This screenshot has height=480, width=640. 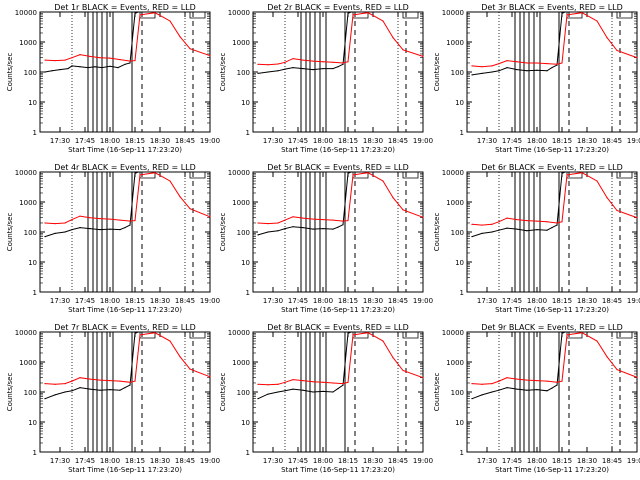 I want to click on y-tick-label: 10, so click(x=32, y=103).